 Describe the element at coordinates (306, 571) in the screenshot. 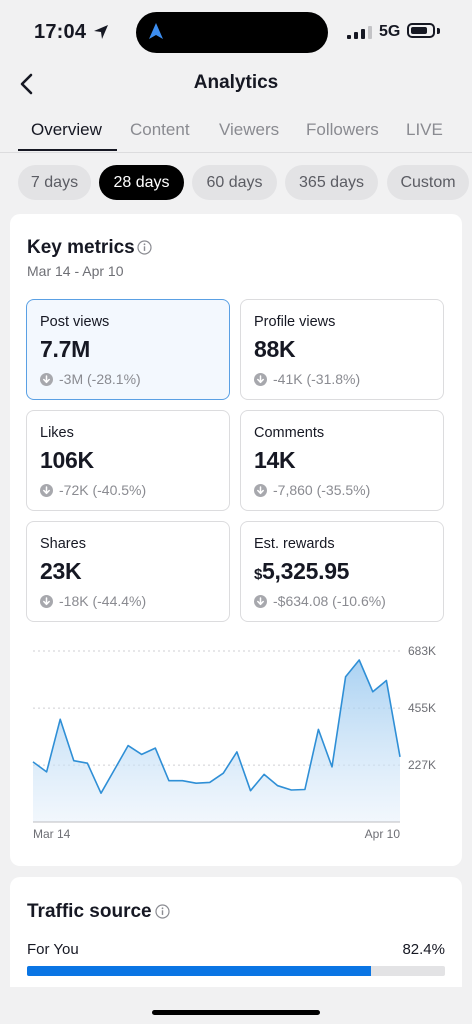

I see `metric-value-number: 5,325.95` at that location.